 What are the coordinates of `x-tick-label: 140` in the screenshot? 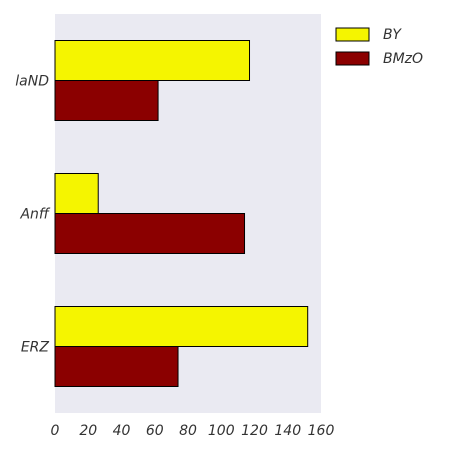 It's located at (287, 431).